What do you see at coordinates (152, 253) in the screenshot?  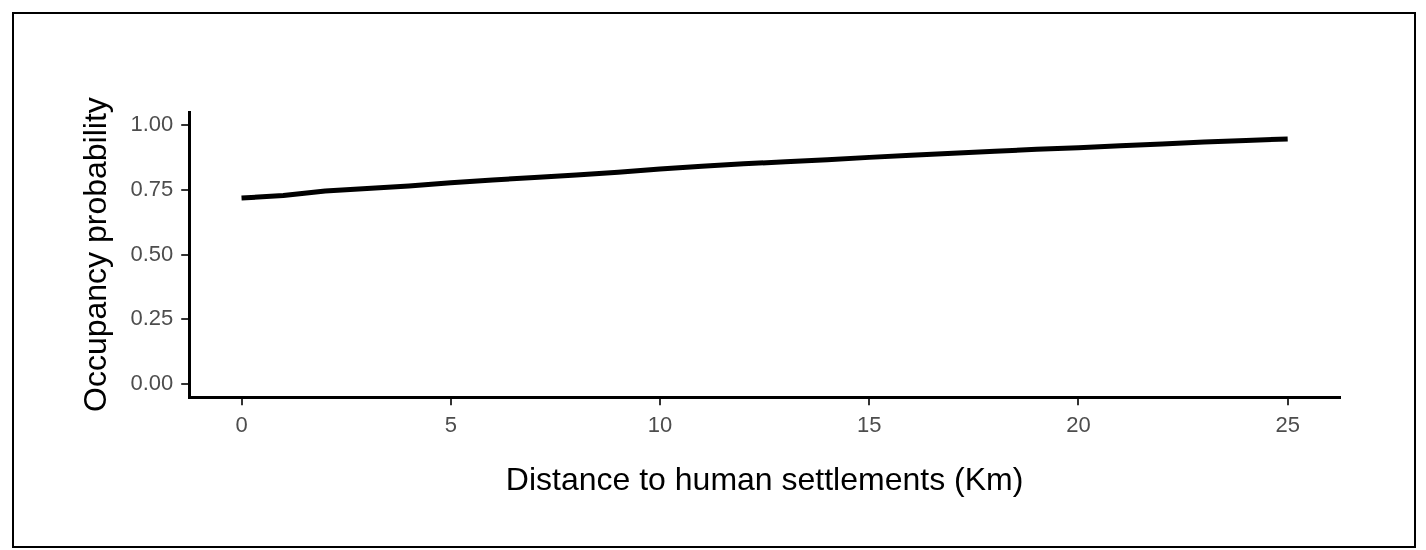 I see `y-tick-label: 0.50` at bounding box center [152, 253].